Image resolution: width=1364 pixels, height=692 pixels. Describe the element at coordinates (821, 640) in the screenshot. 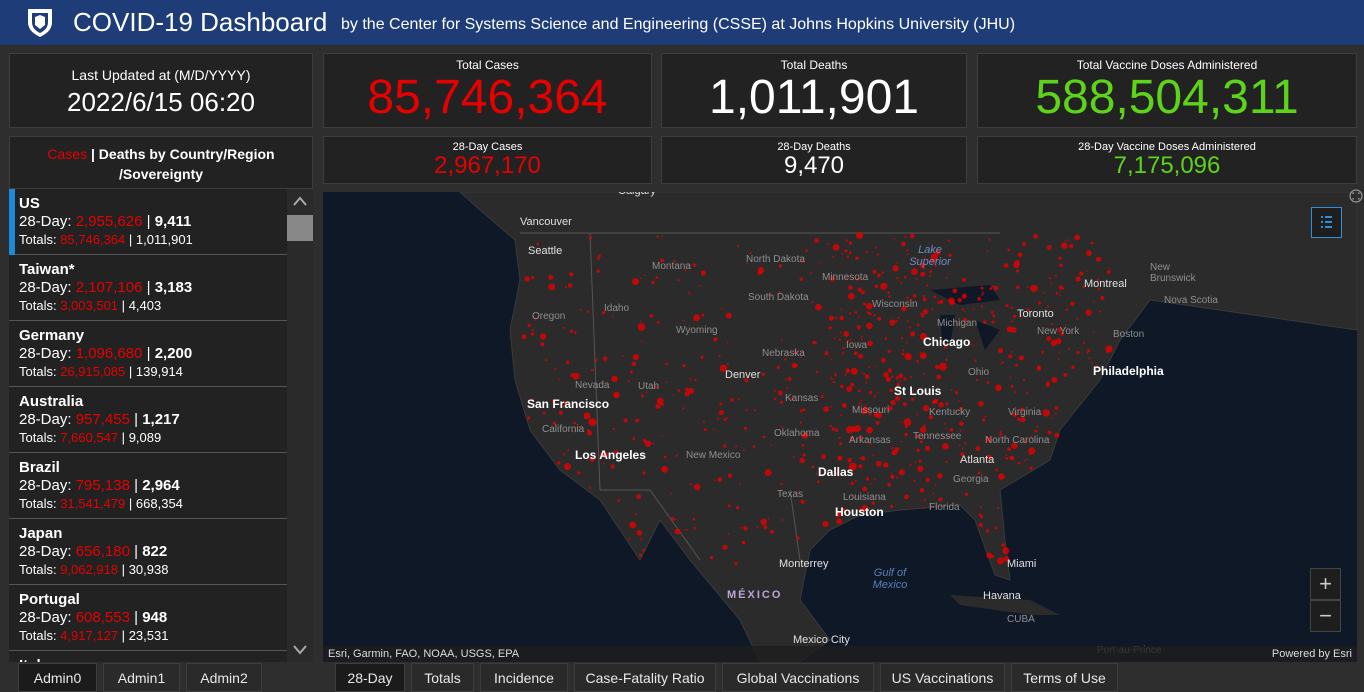

I see `map-label: Mexico City` at that location.